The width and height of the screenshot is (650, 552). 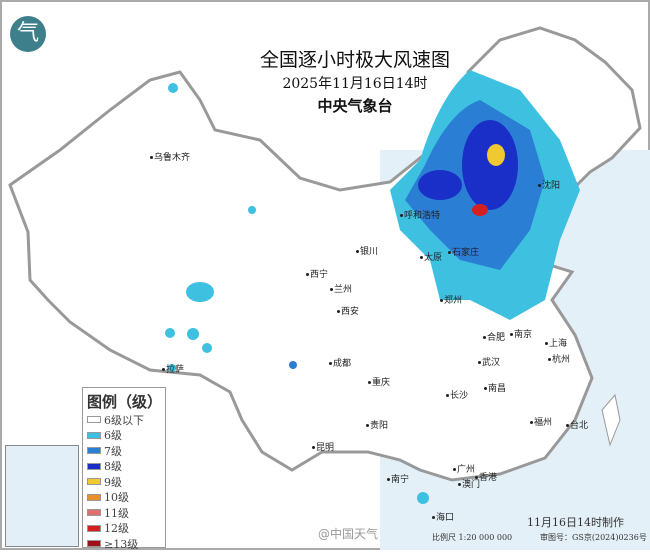 What do you see at coordinates (431, 256) in the screenshot?
I see `city-label: 太原` at bounding box center [431, 256].